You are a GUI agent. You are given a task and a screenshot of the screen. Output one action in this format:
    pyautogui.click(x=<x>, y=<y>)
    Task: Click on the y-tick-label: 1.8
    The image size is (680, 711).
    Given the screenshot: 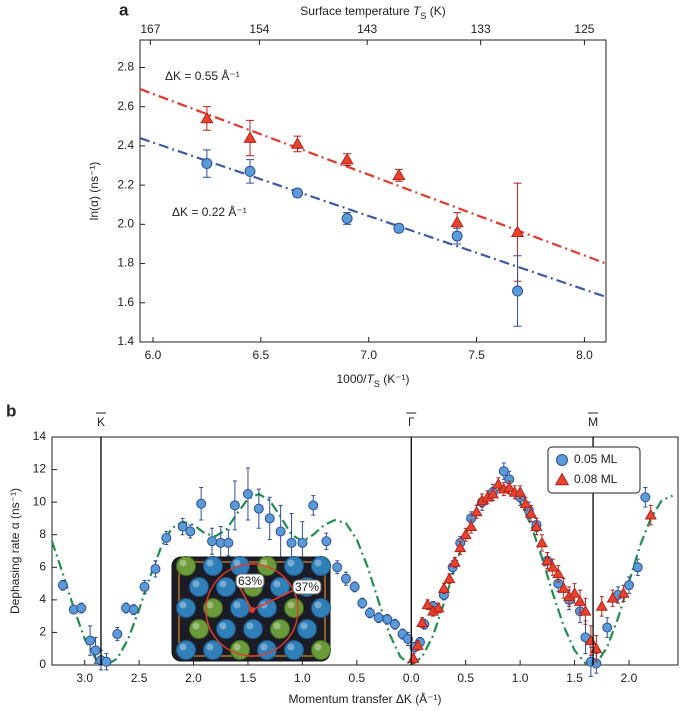 What is the action you would take?
    pyautogui.click(x=125, y=263)
    